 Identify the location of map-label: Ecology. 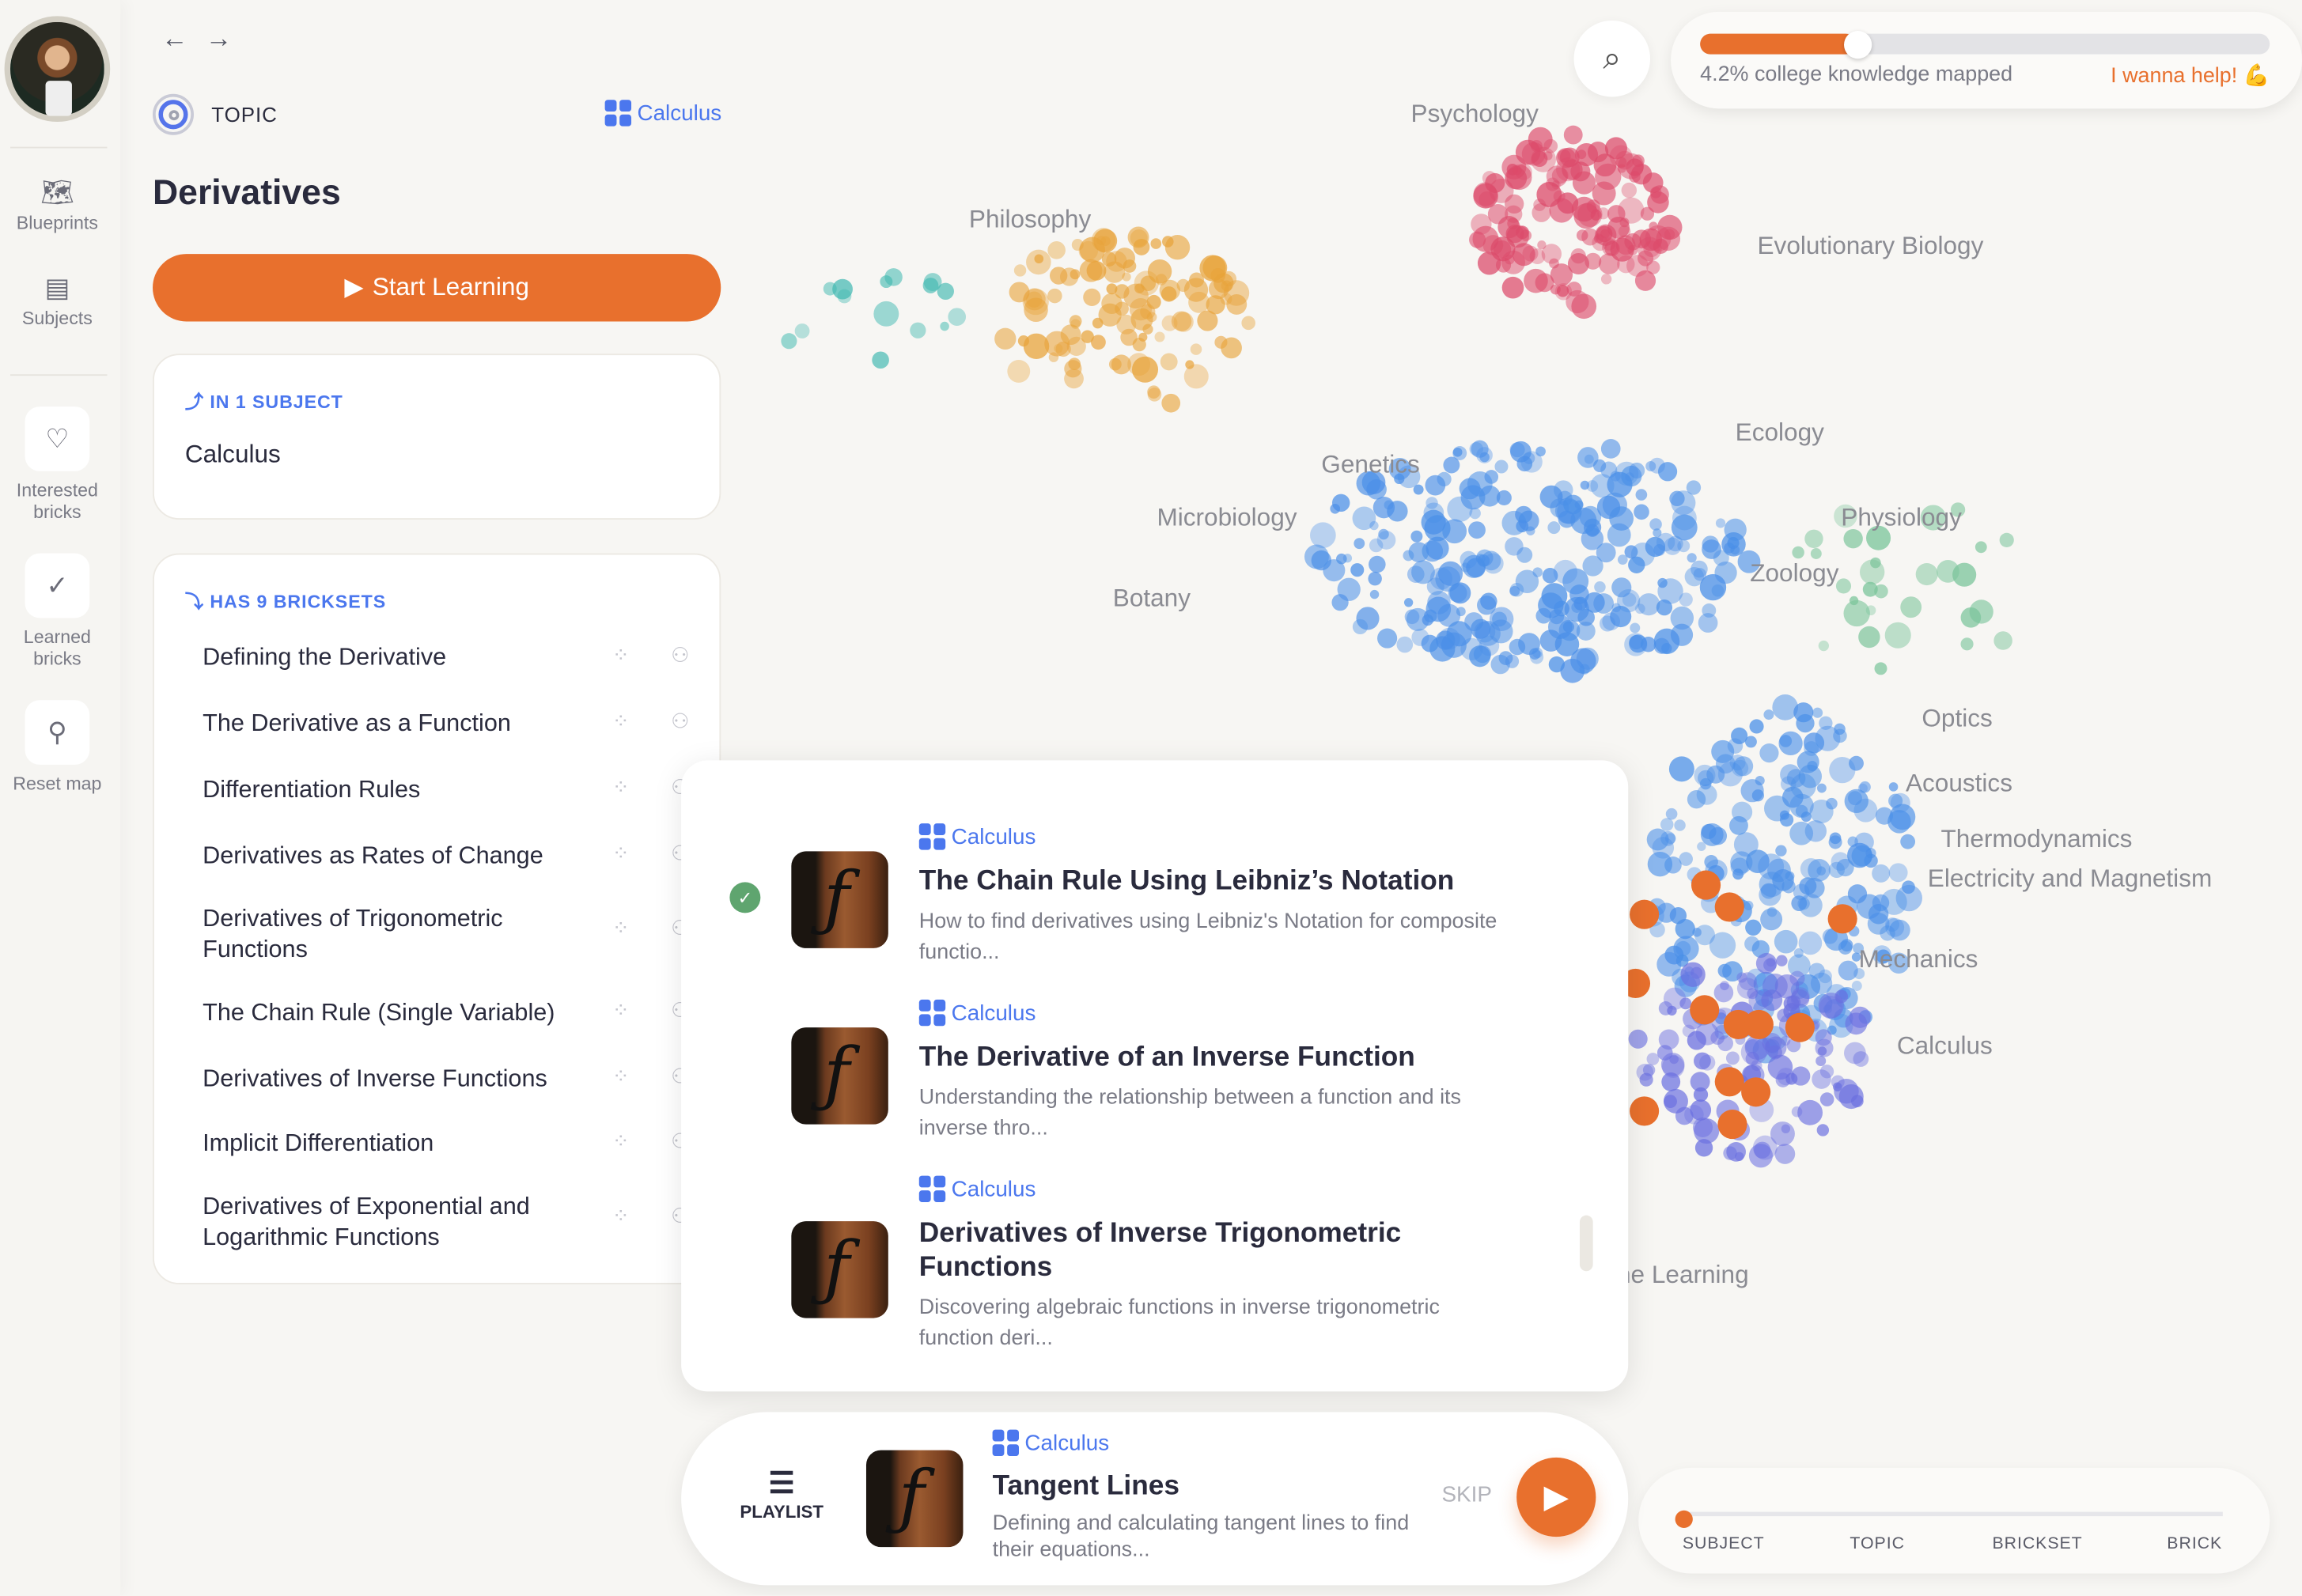
(1779, 432).